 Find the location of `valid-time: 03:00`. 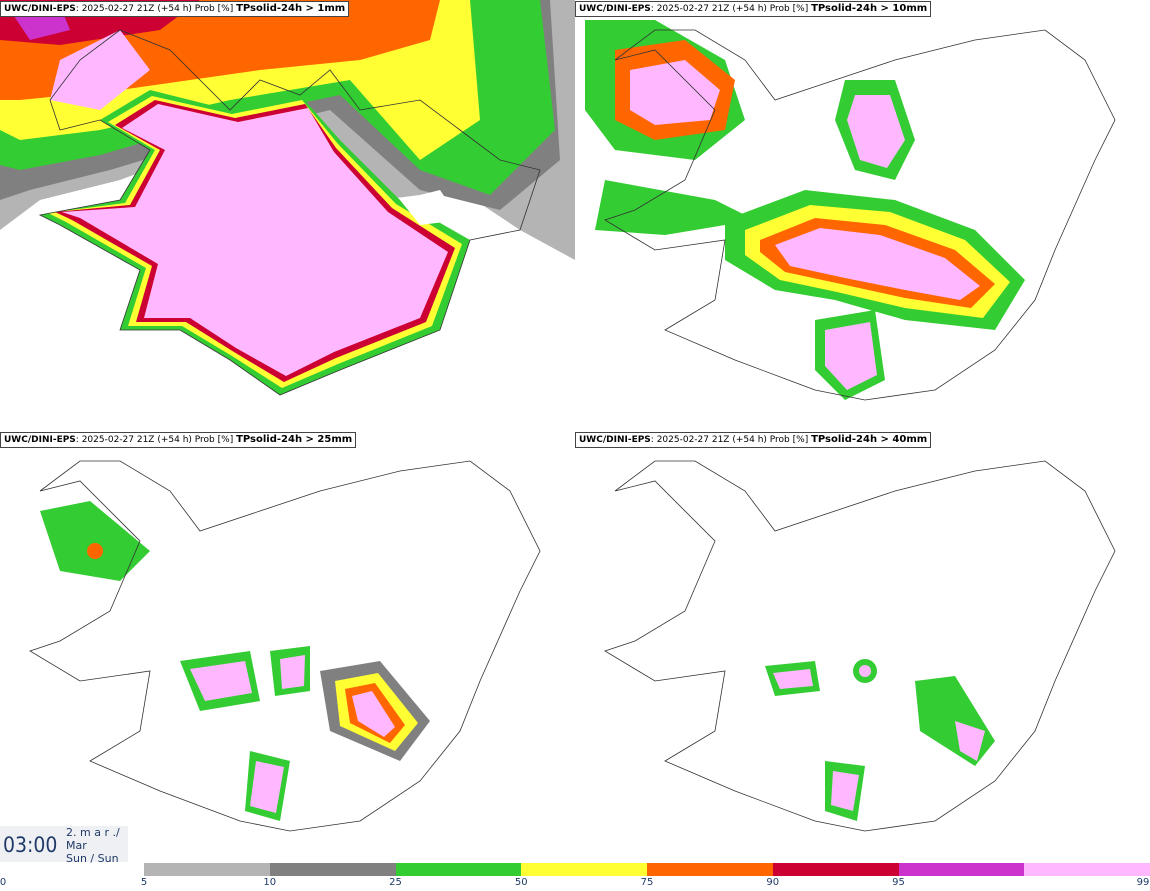

valid-time: 03:00 is located at coordinates (30, 845).